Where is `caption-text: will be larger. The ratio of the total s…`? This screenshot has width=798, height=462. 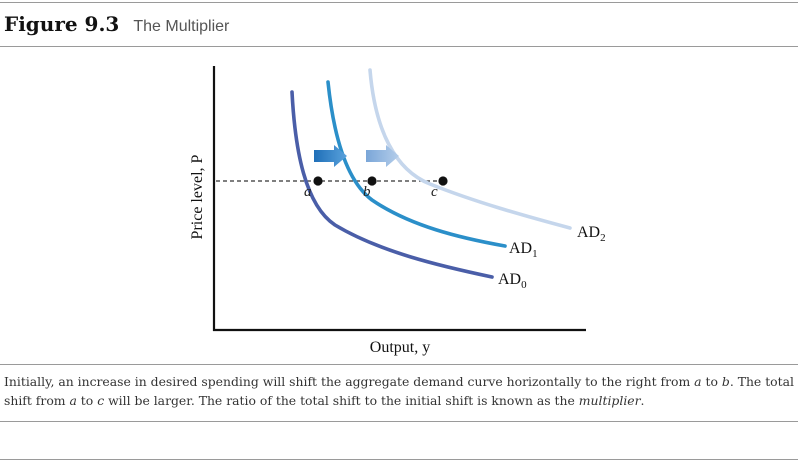
caption-text: will be larger. The ratio of the total s… is located at coordinates (341, 400).